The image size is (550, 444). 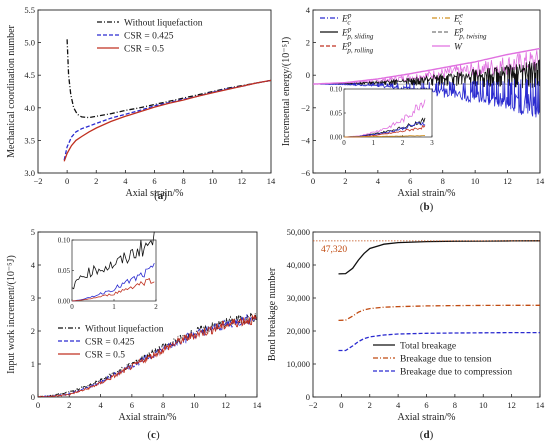 I want to click on legend-label-sub: p, twising, so click(x=472, y=37).